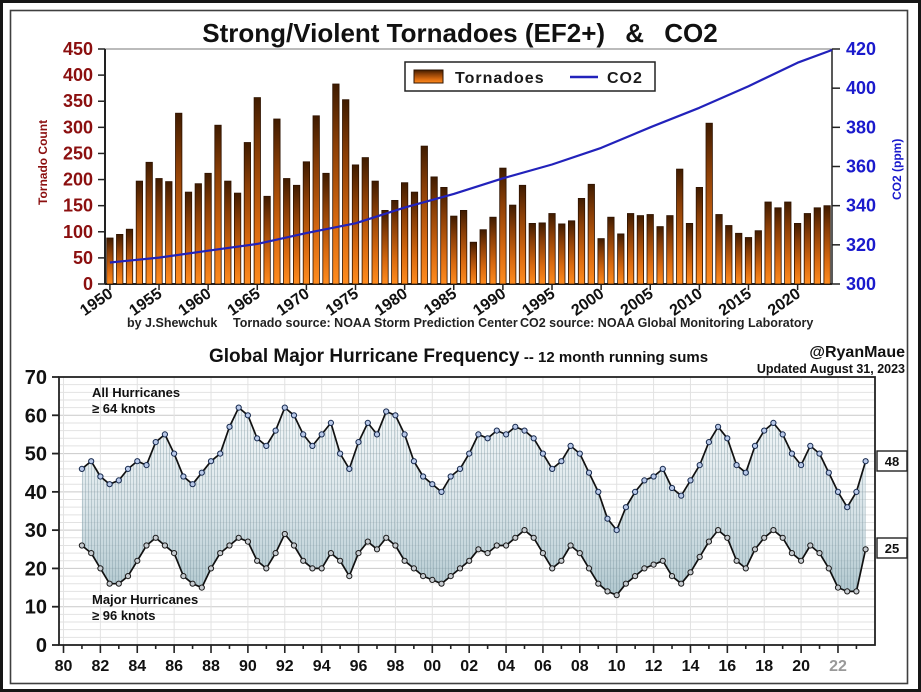 The height and width of the screenshot is (692, 921). What do you see at coordinates (244, 302) in the screenshot?
I see `x-year-label: 1965` at bounding box center [244, 302].